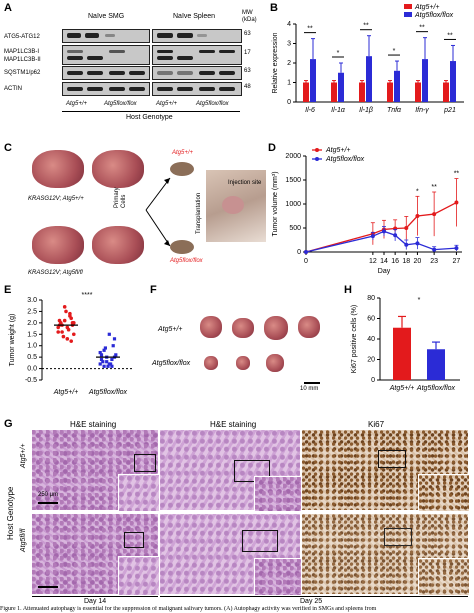  Describe the element at coordinates (249, 16) in the screenshot. I see `mw-header: MW (kDa)` at that location.